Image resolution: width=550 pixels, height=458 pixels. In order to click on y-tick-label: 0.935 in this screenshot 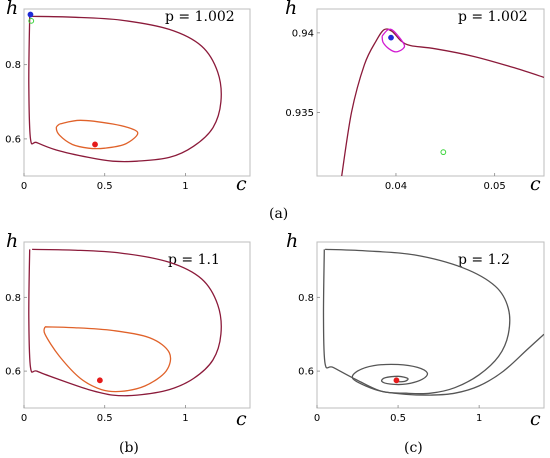, I will do `click(299, 113)`.